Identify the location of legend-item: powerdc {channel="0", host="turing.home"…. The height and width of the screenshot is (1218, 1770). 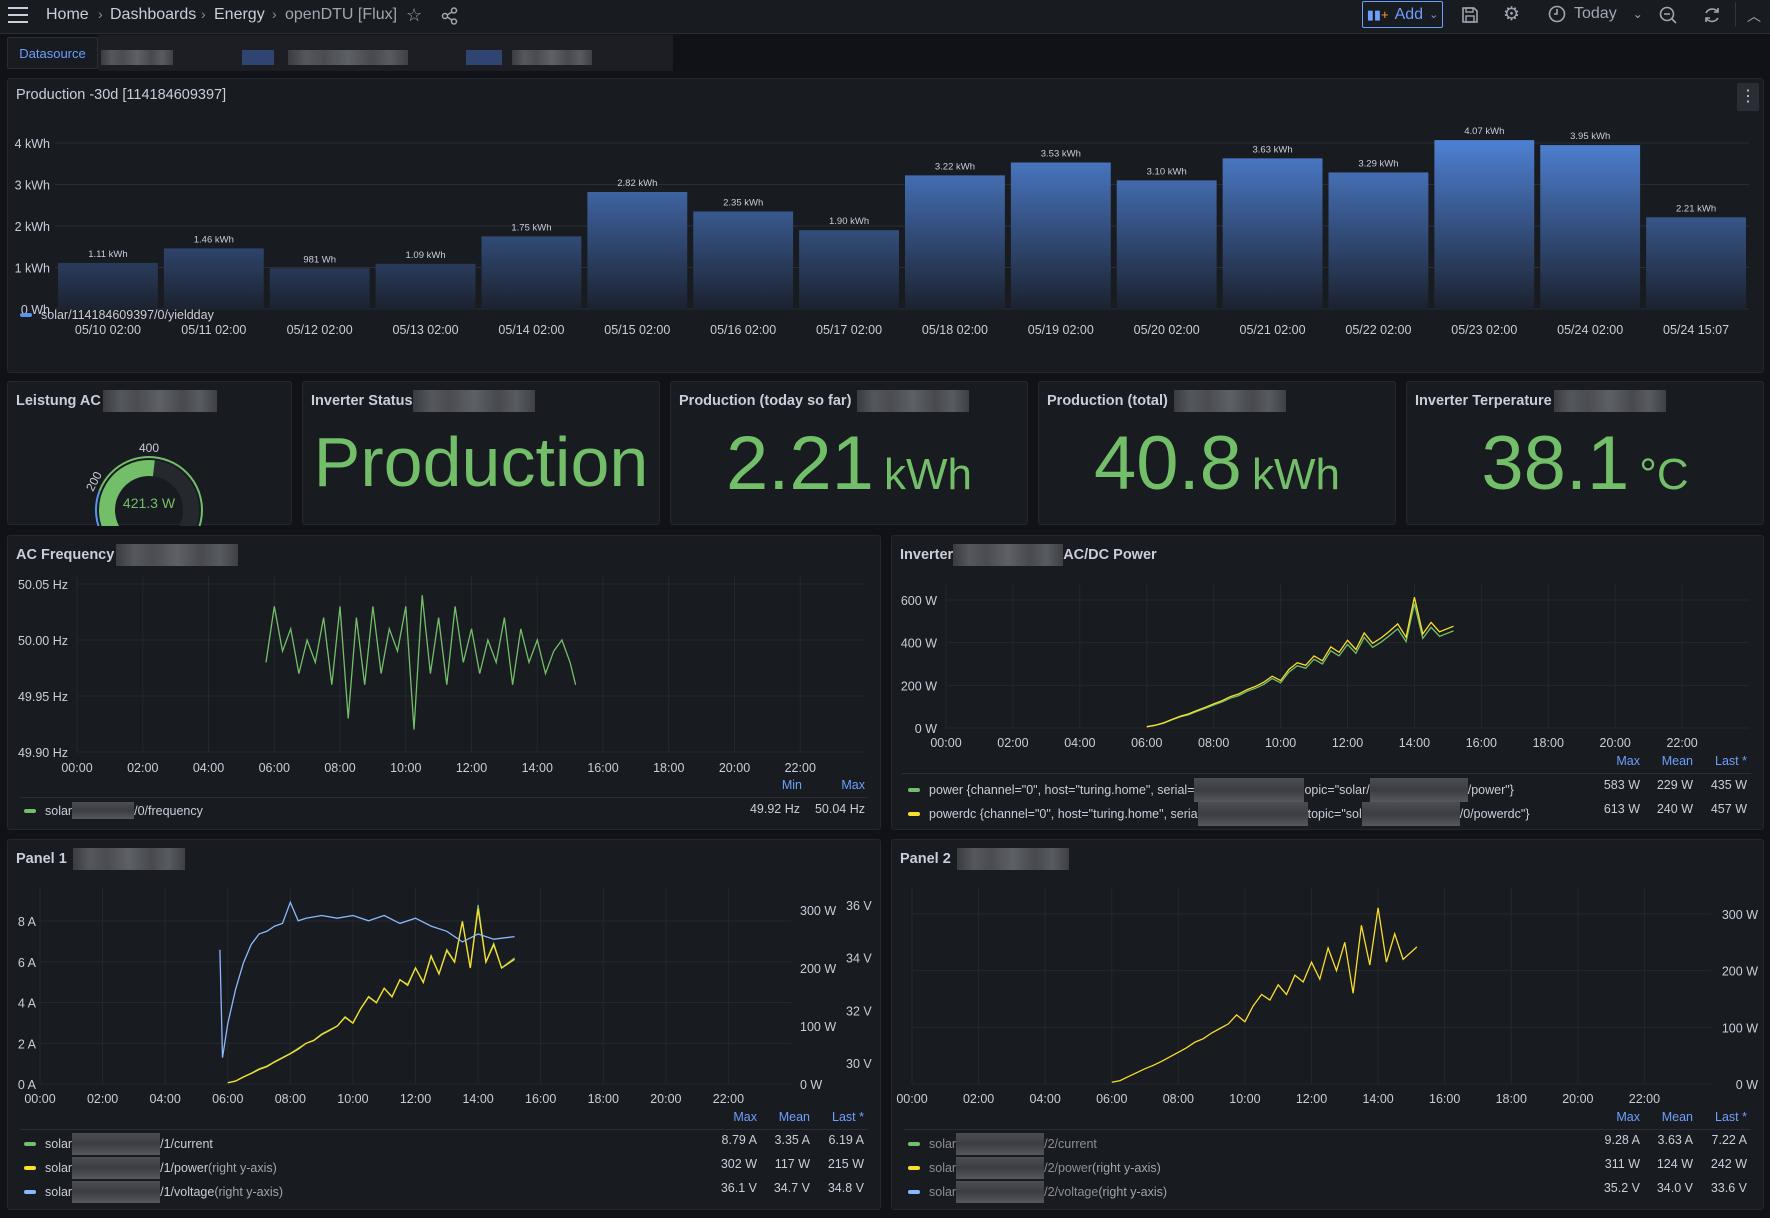
(1219, 814).